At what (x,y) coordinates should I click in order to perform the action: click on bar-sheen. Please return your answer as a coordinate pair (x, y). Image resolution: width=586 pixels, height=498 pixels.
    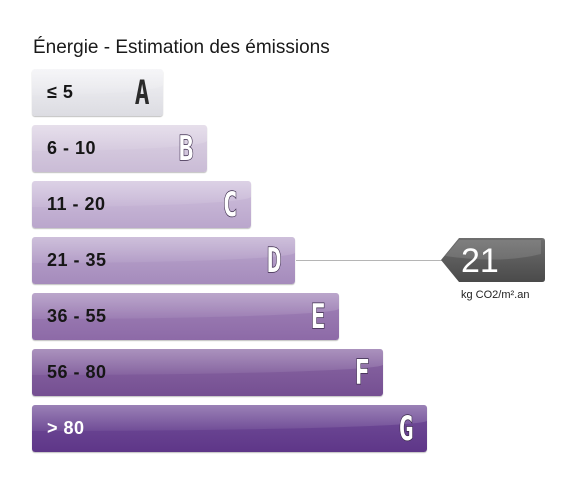
    Looking at the image, I should click on (229, 418).